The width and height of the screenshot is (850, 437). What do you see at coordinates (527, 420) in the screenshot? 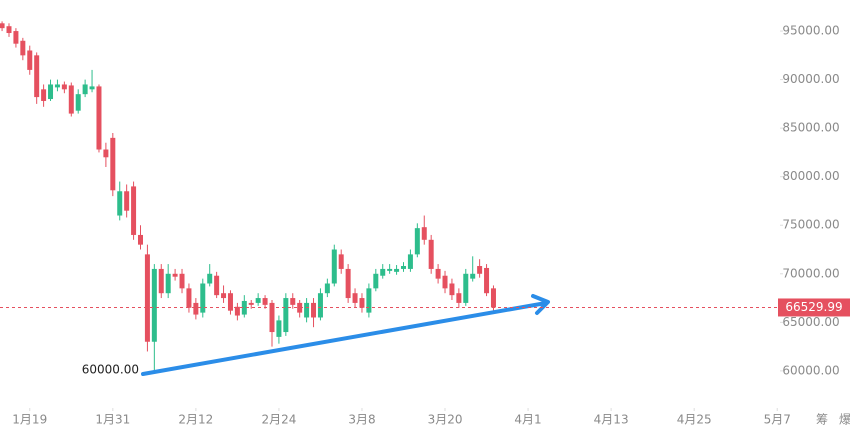
I see `x-tick-label: 4月1` at bounding box center [527, 420].